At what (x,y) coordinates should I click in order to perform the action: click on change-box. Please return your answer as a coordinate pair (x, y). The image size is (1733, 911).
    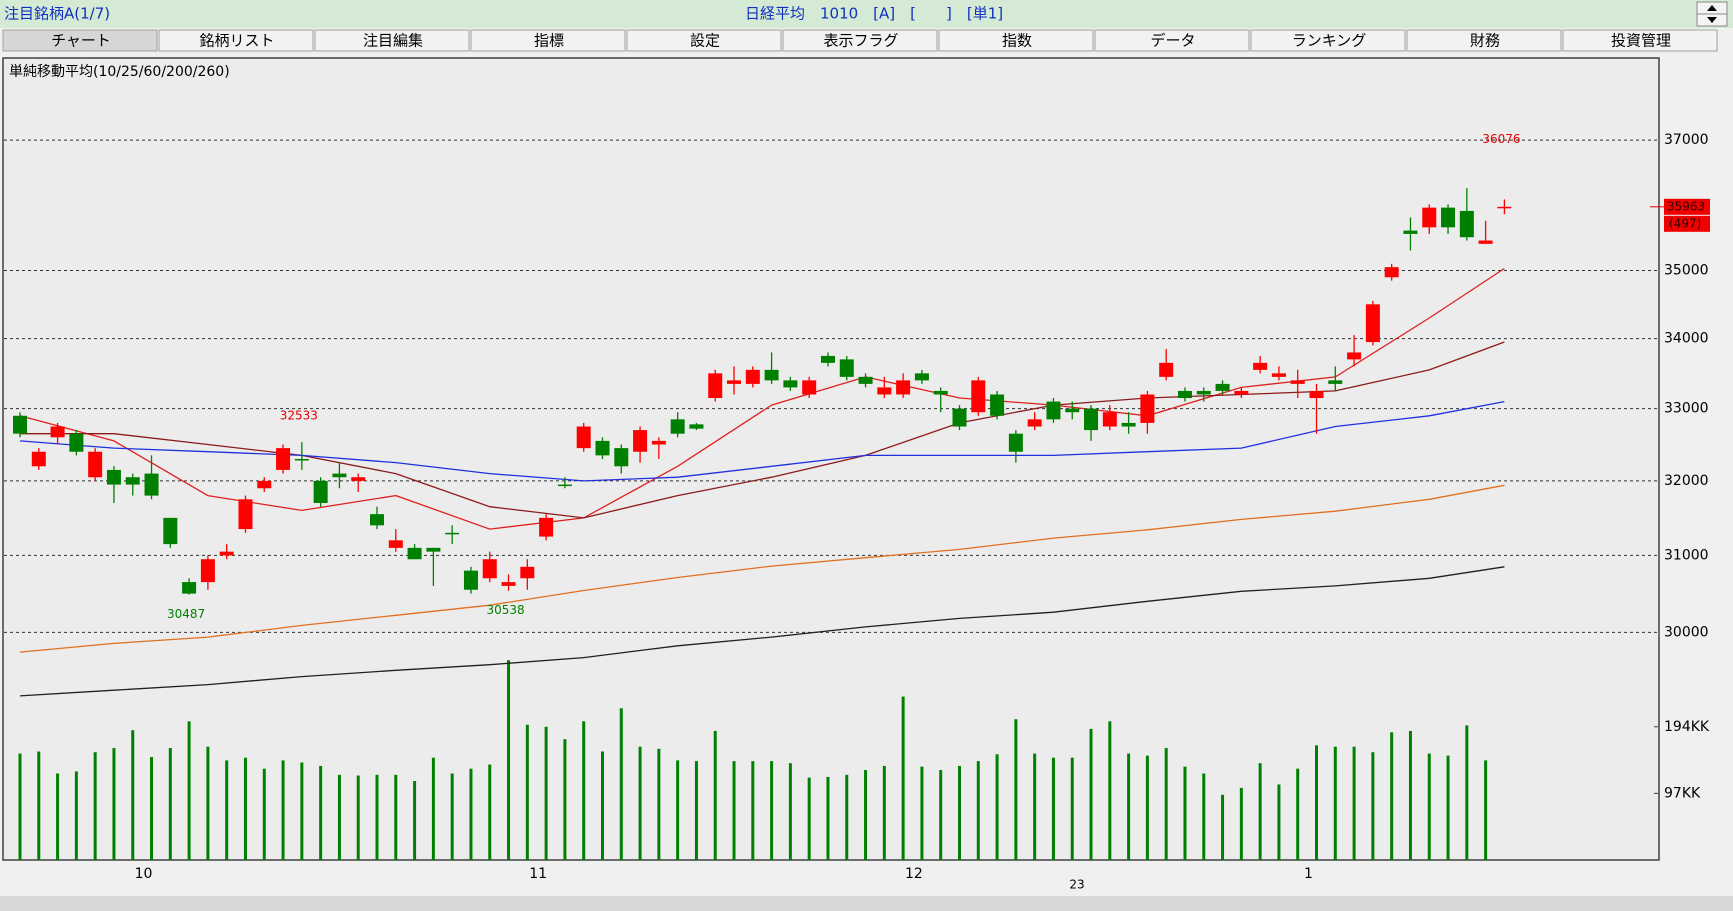
    Looking at the image, I should click on (1687, 223).